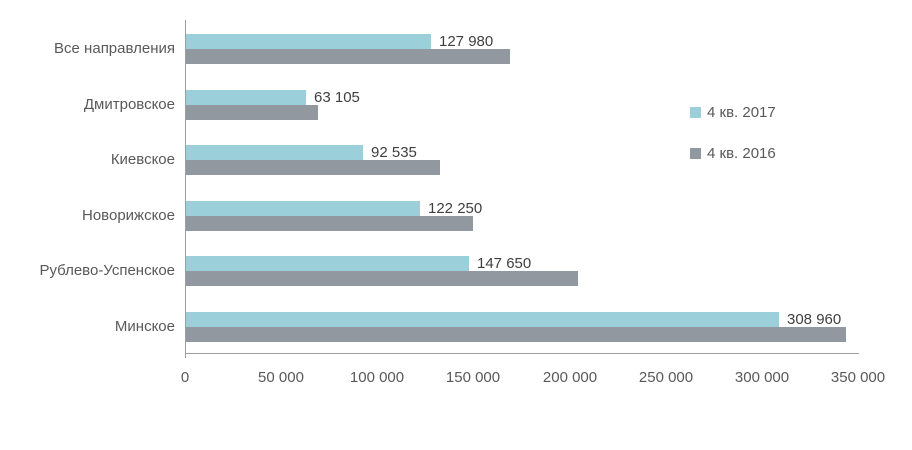  Describe the element at coordinates (741, 112) in the screenshot. I see `legend-label-2017: 4 кв. 2017` at that location.